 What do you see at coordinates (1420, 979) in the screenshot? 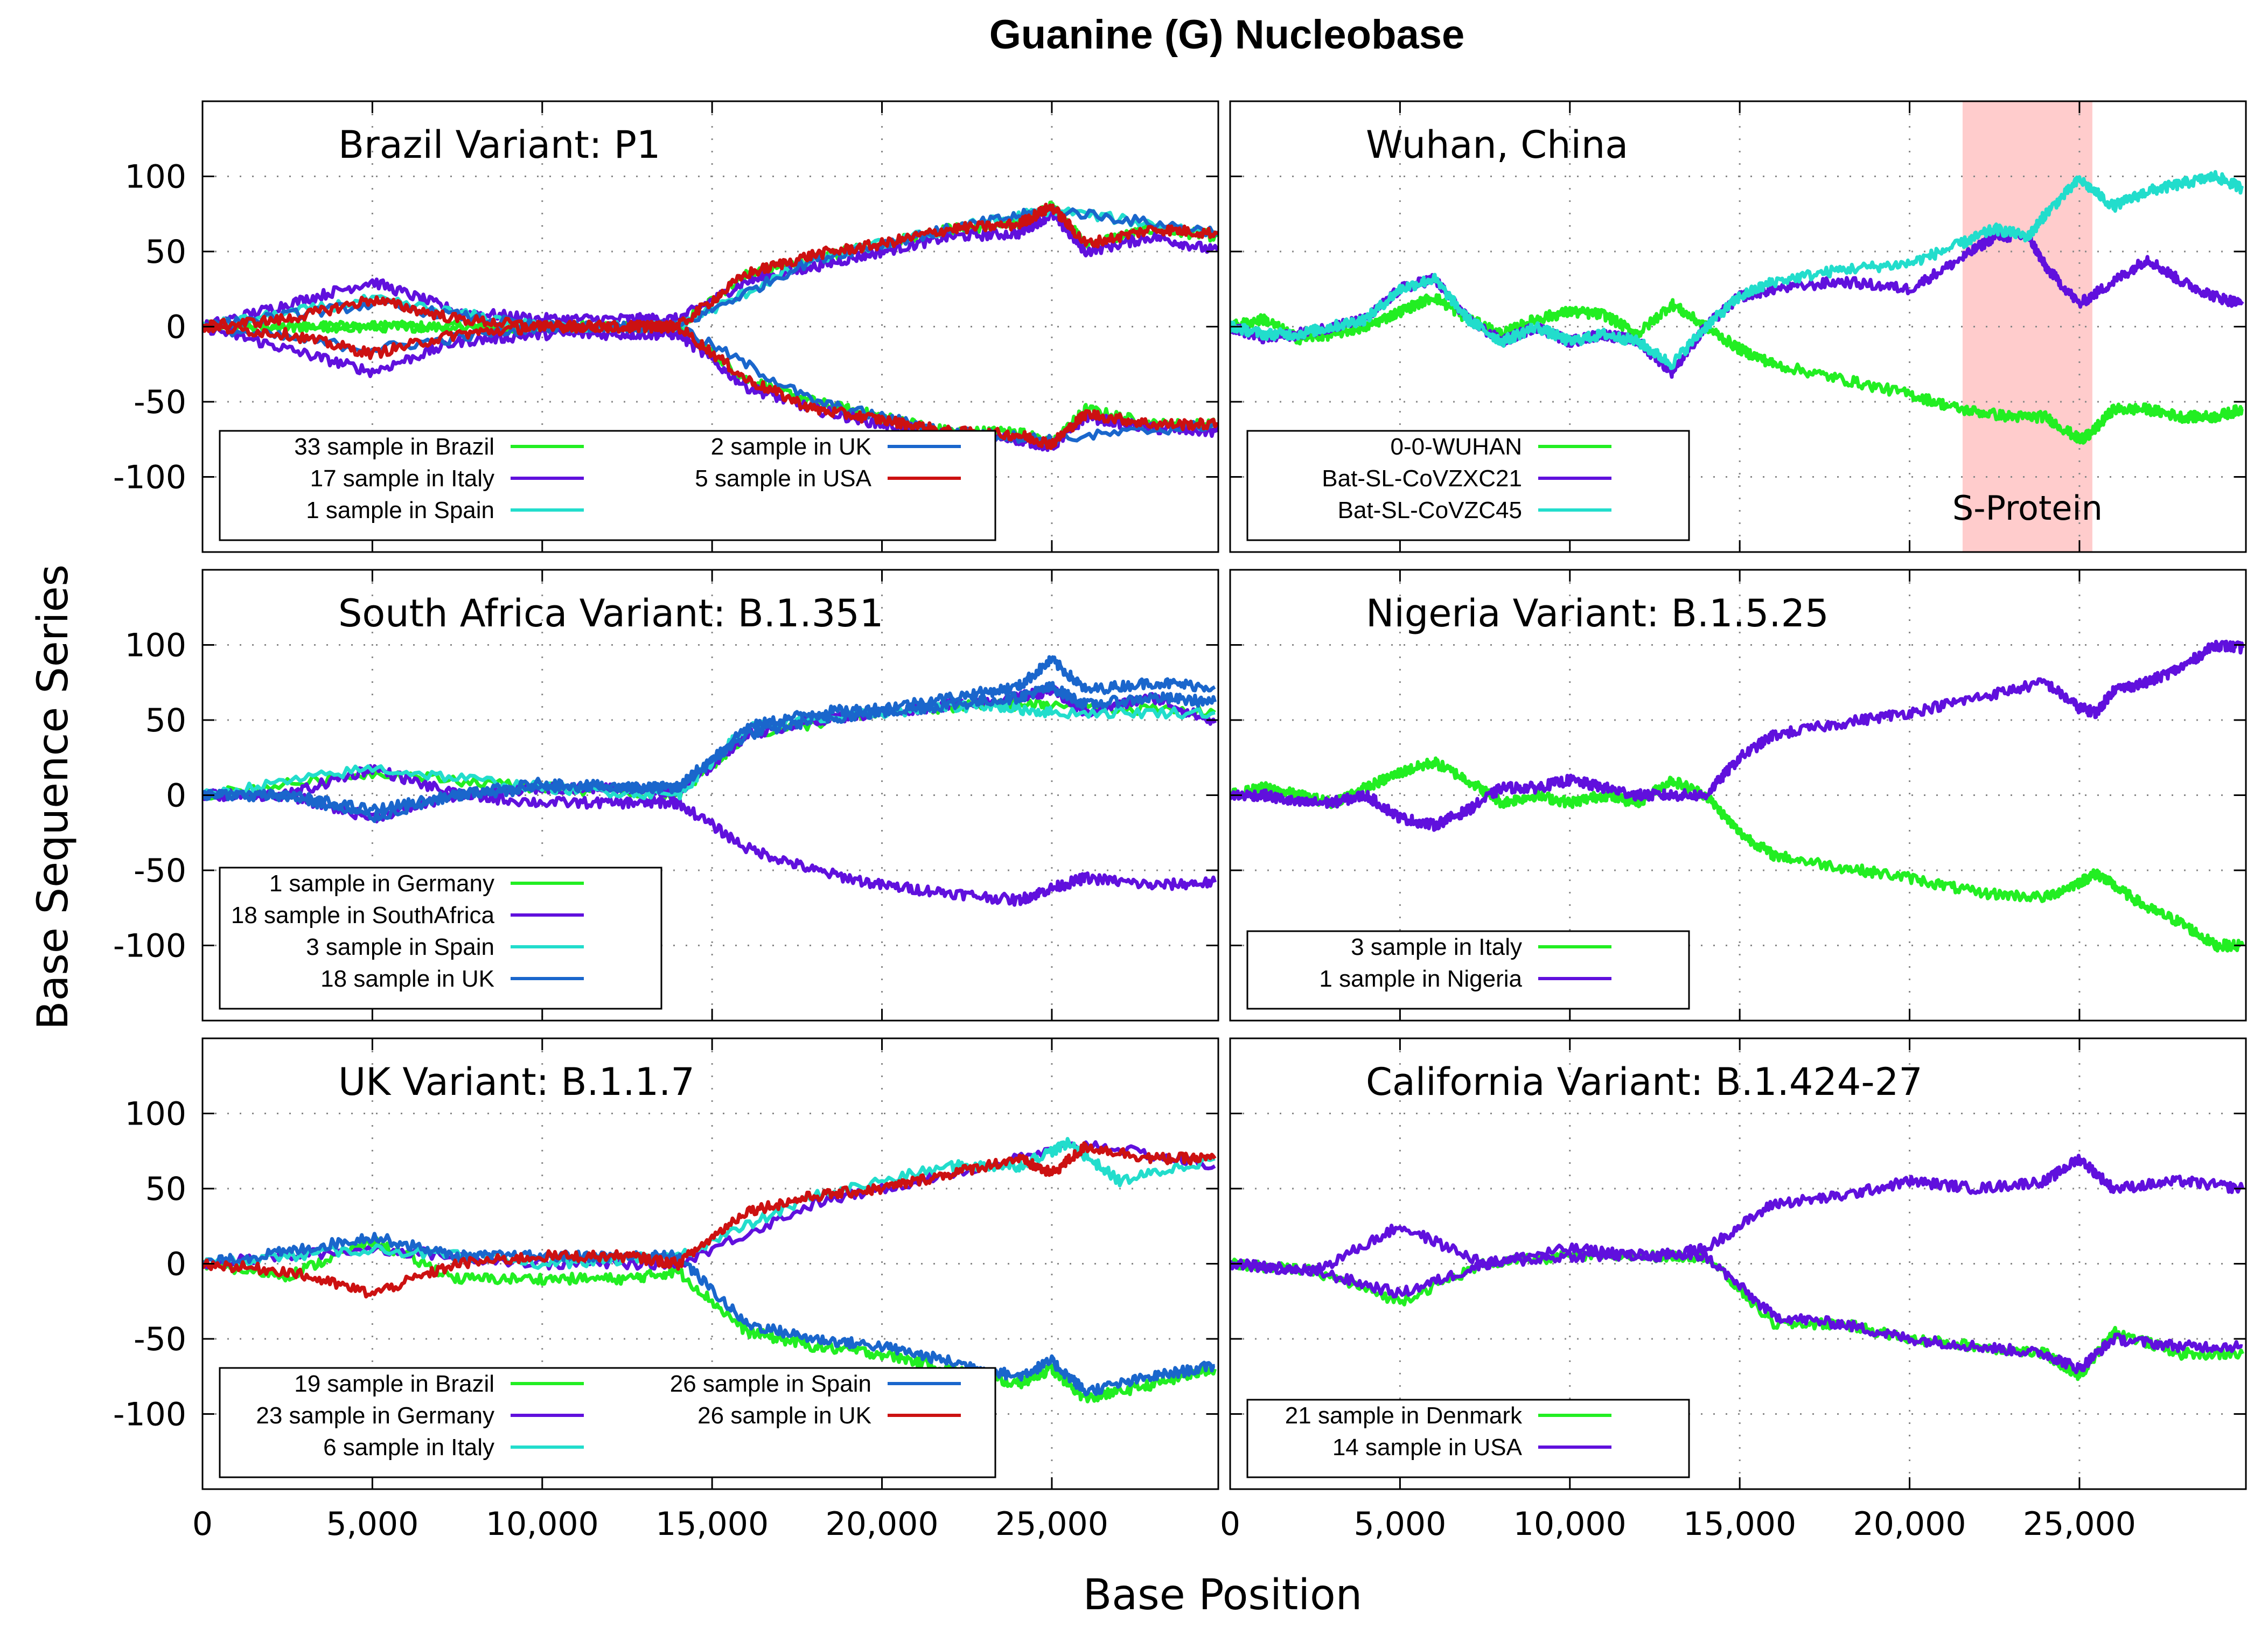
I see `legend-label: 1 sample in Nigeria` at bounding box center [1420, 979].